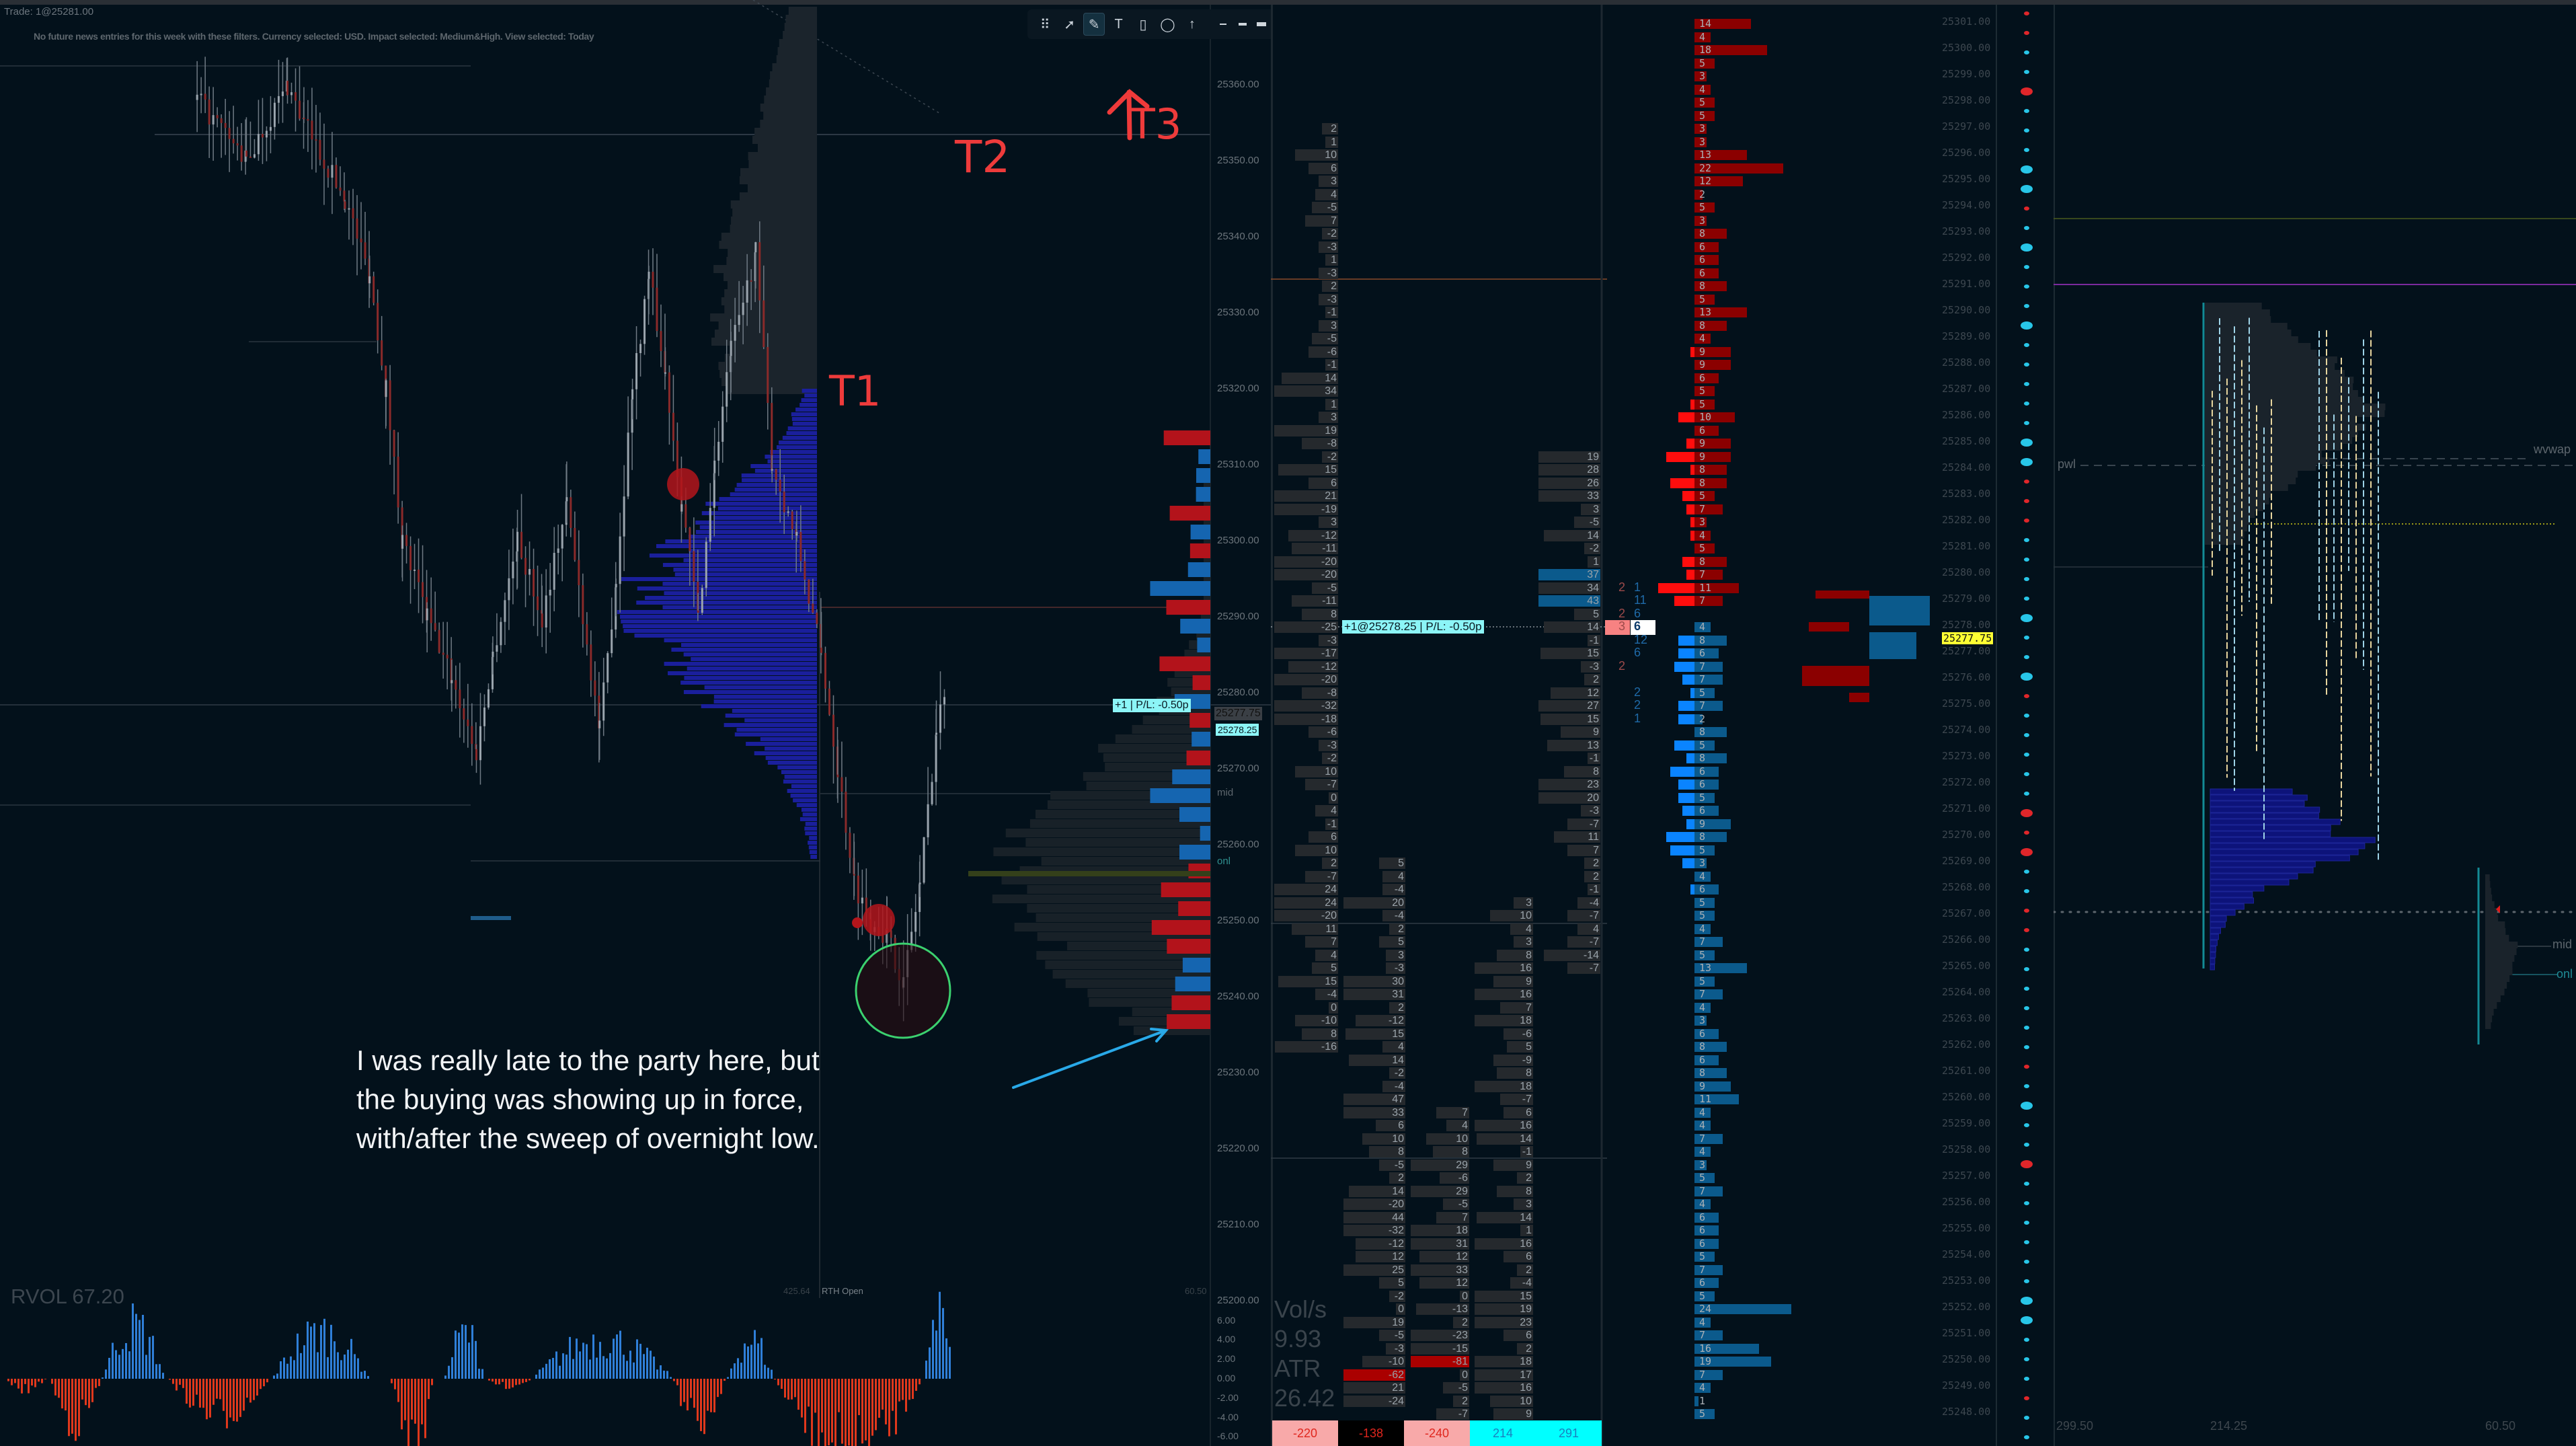 The height and width of the screenshot is (1446, 2576). What do you see at coordinates (1967, 441) in the screenshot?
I see `ladder-price-label: 25285.00` at bounding box center [1967, 441].